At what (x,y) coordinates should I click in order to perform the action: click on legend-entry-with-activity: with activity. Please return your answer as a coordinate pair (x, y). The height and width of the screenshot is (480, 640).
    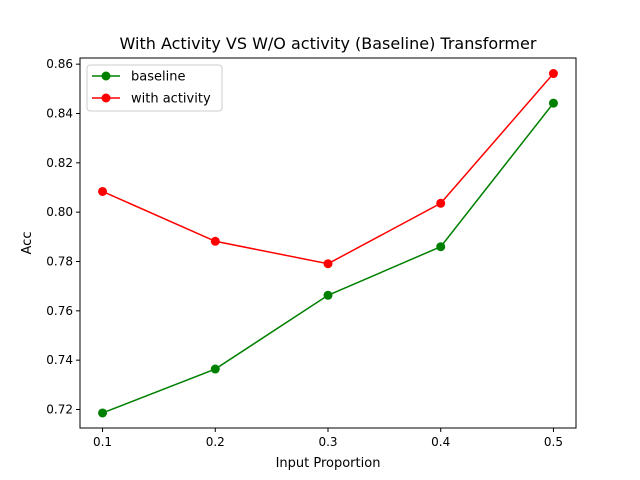
    Looking at the image, I should click on (151, 99).